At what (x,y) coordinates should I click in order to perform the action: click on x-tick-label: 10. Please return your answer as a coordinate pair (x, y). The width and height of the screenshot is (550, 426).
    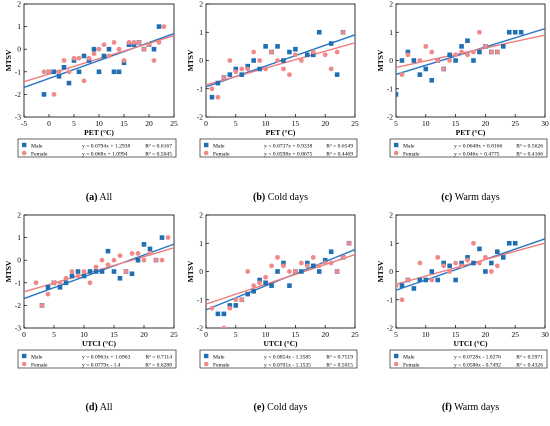
    Looking at the image, I should click on (426, 123).